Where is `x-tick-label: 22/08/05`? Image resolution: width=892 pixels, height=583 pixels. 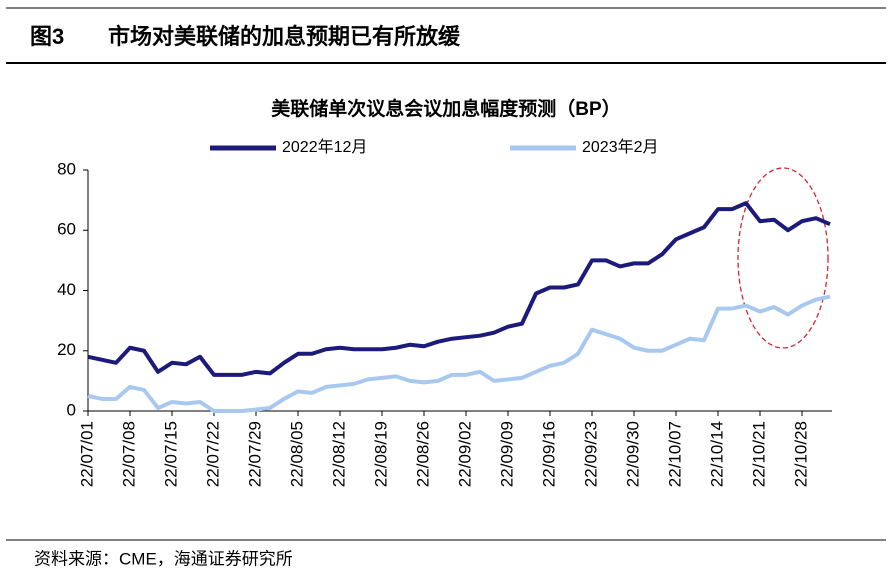
x-tick-label: 22/08/05 is located at coordinates (296, 454).